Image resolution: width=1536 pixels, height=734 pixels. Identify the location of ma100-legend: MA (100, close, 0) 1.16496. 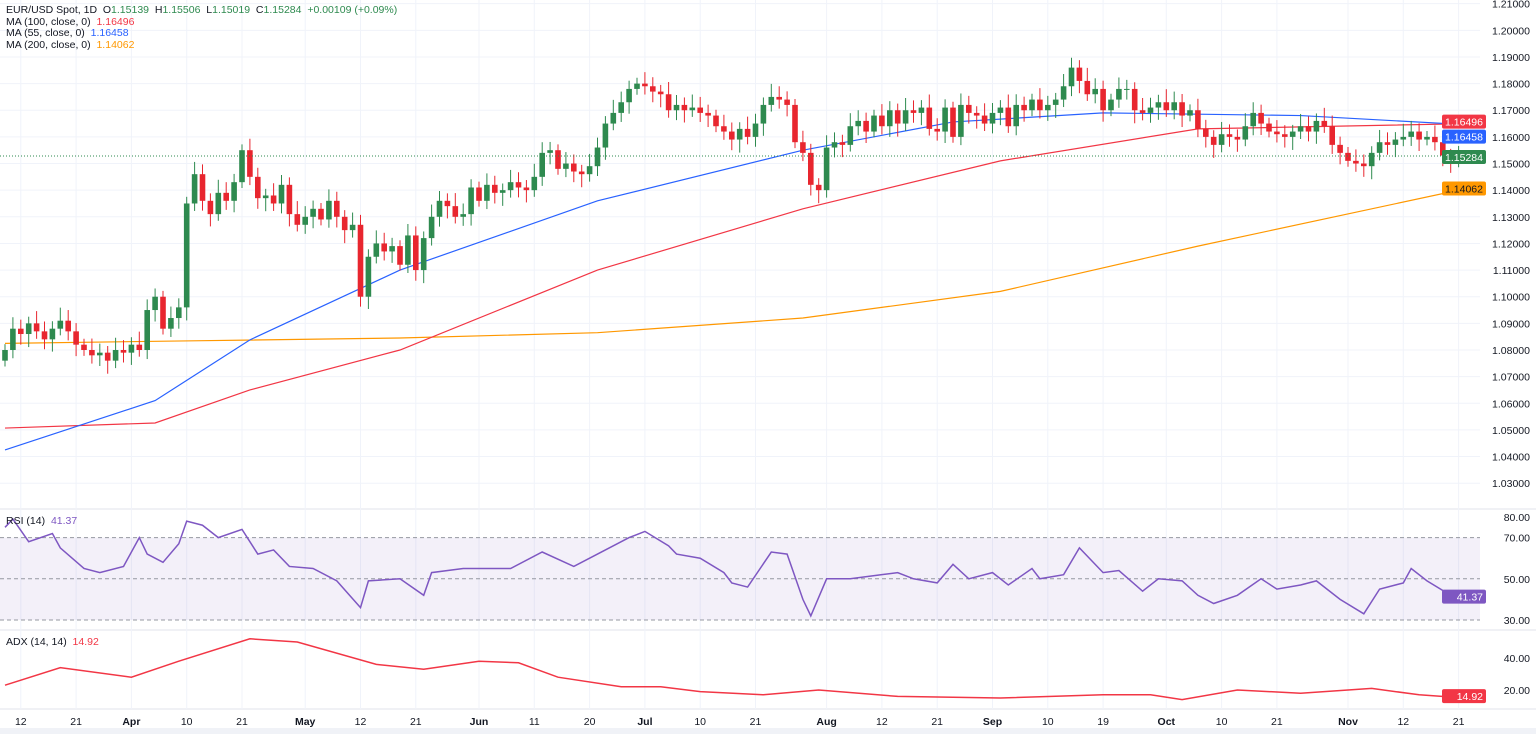
(70, 21).